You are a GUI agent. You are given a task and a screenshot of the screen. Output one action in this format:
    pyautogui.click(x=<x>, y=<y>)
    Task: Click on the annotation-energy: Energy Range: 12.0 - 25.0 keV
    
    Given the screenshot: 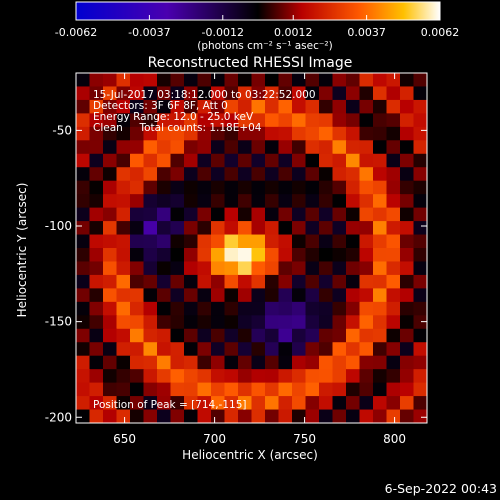 What is the action you would take?
    pyautogui.click(x=173, y=117)
    